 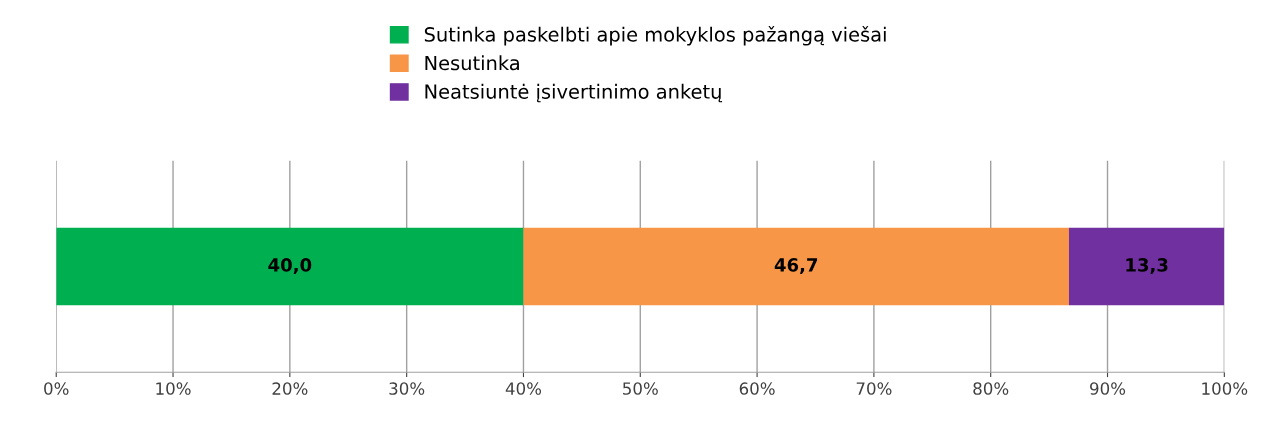 I want to click on x-tick-label: 10%, so click(x=173, y=388).